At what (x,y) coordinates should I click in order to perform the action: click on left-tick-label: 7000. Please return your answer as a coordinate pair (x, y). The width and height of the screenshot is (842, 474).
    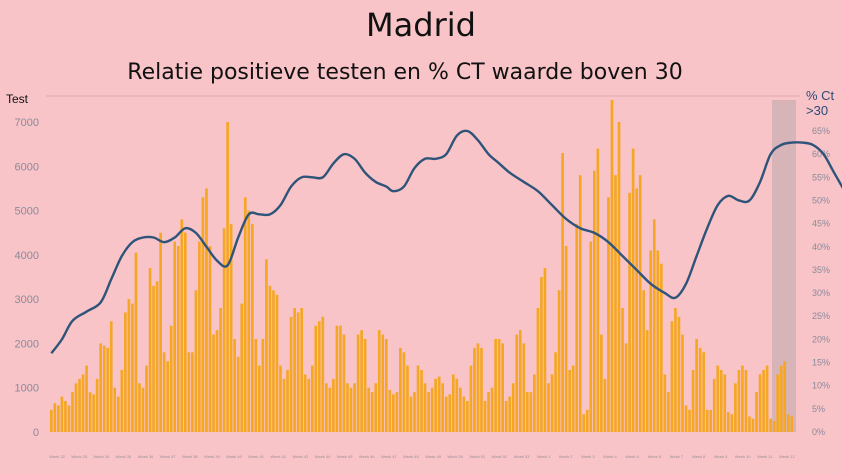
    Looking at the image, I should click on (27, 123).